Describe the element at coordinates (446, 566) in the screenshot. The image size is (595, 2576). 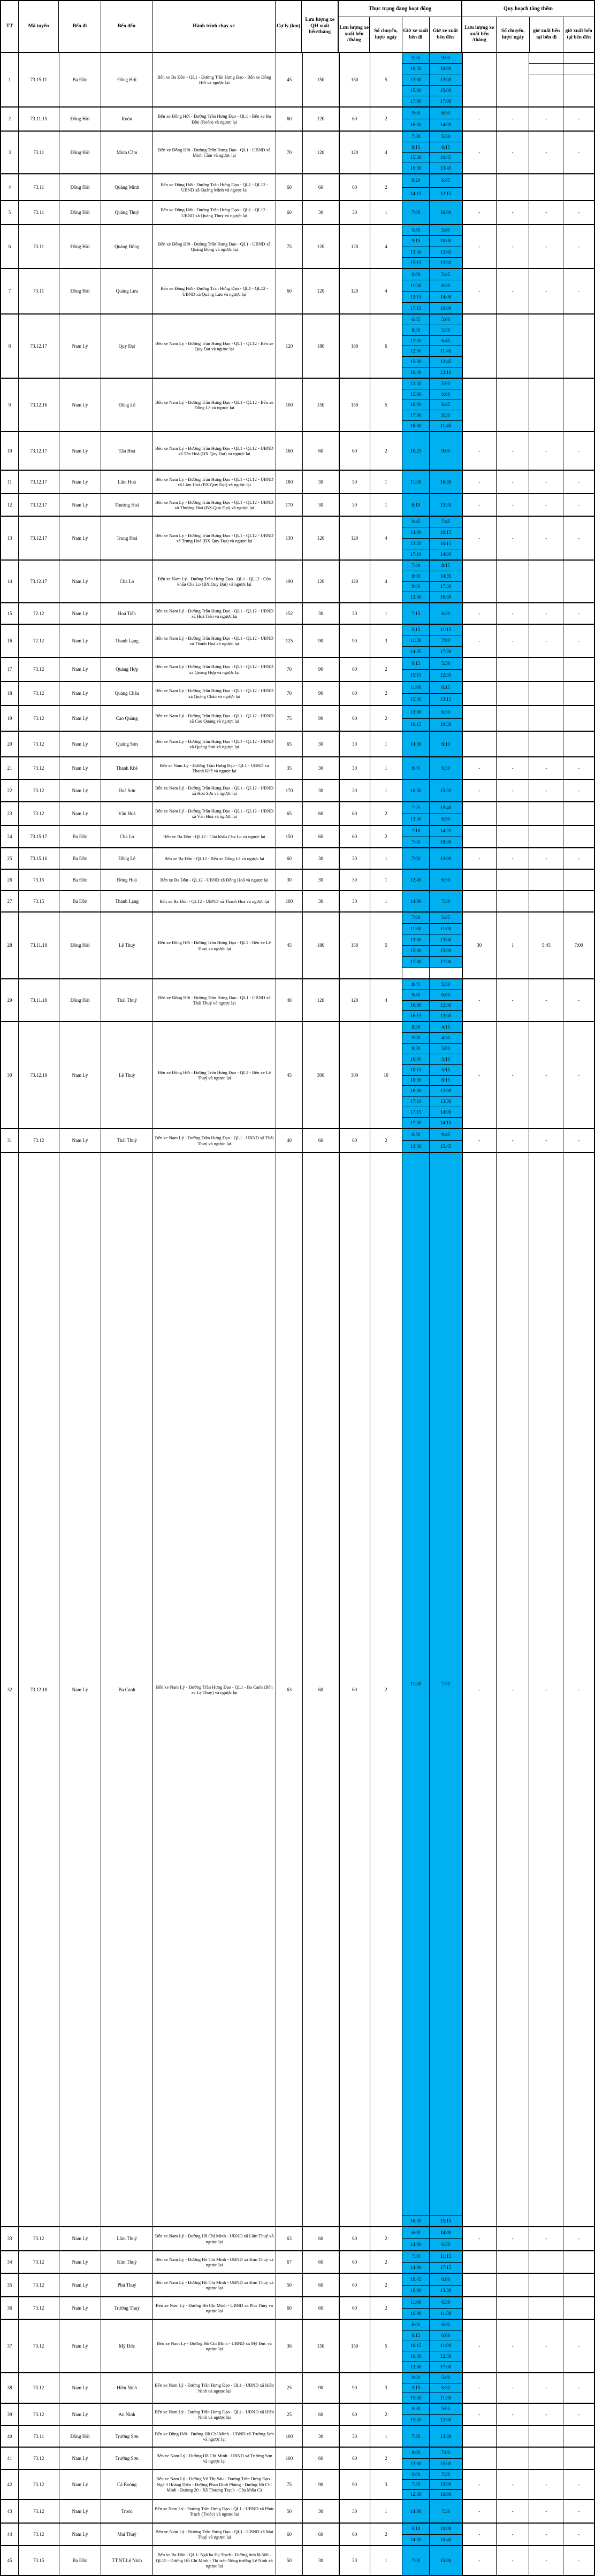
I see `time-slot: 8:15` at that location.